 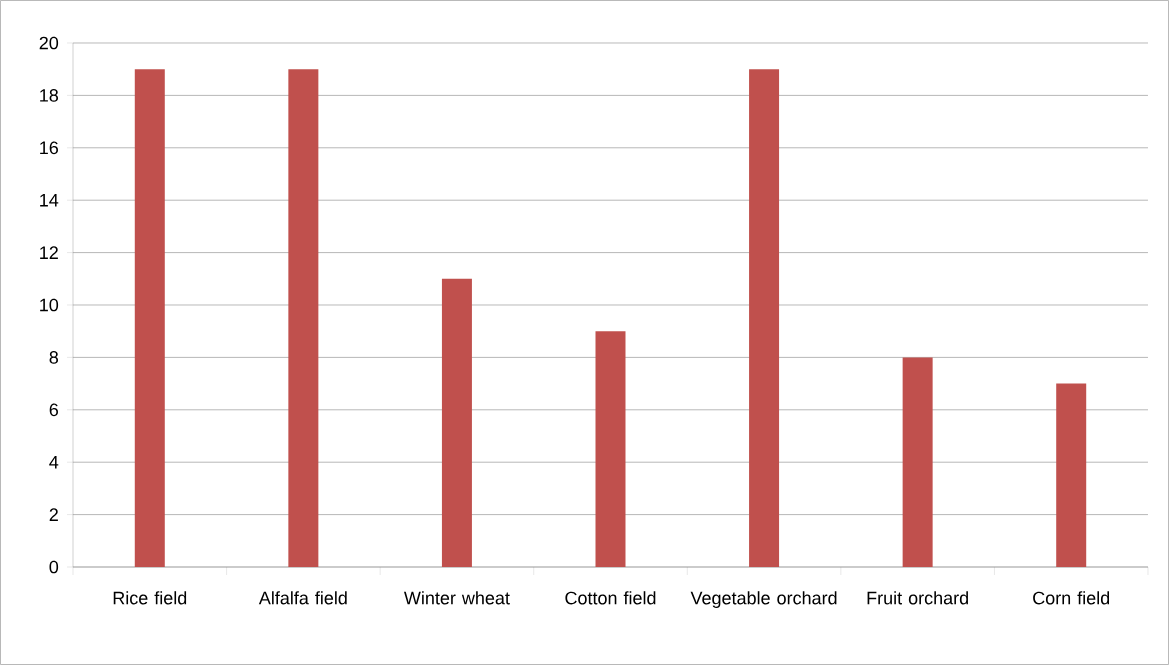 I want to click on x-tick-label: Fruit orchard, so click(x=917, y=598).